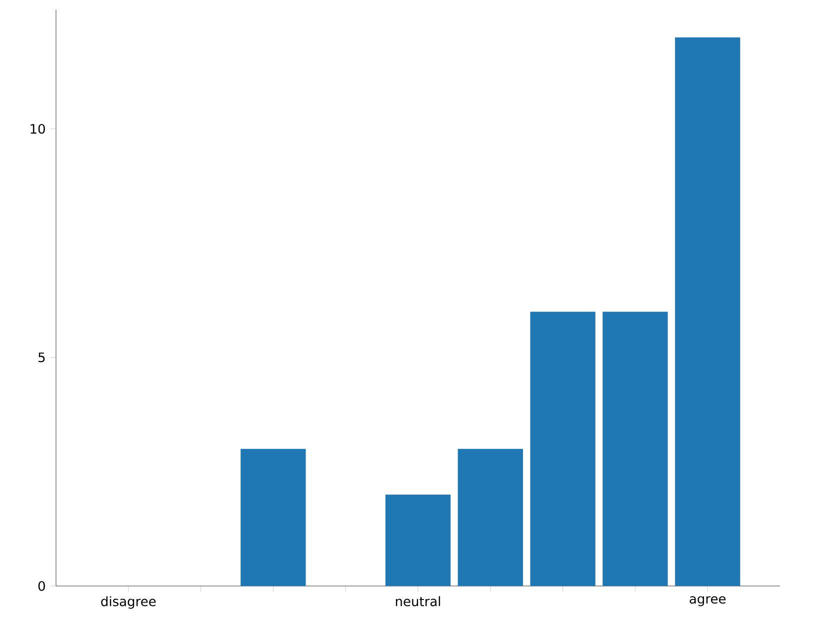 This screenshot has width=813, height=621. What do you see at coordinates (37, 129) in the screenshot?
I see `y-tick-label: 10` at bounding box center [37, 129].